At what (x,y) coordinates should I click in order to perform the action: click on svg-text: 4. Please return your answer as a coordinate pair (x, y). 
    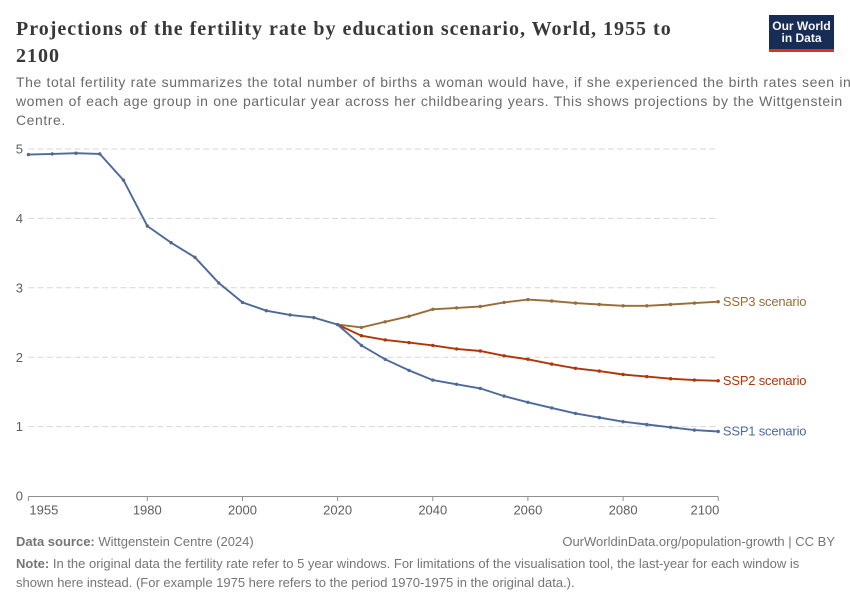
    Looking at the image, I should click on (19, 218).